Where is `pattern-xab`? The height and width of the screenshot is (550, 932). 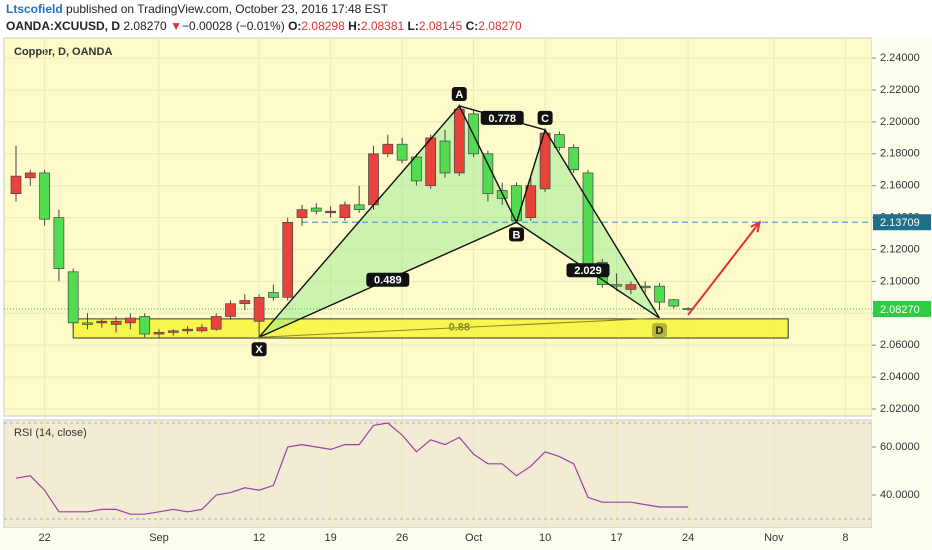 pattern-xab is located at coordinates (388, 221).